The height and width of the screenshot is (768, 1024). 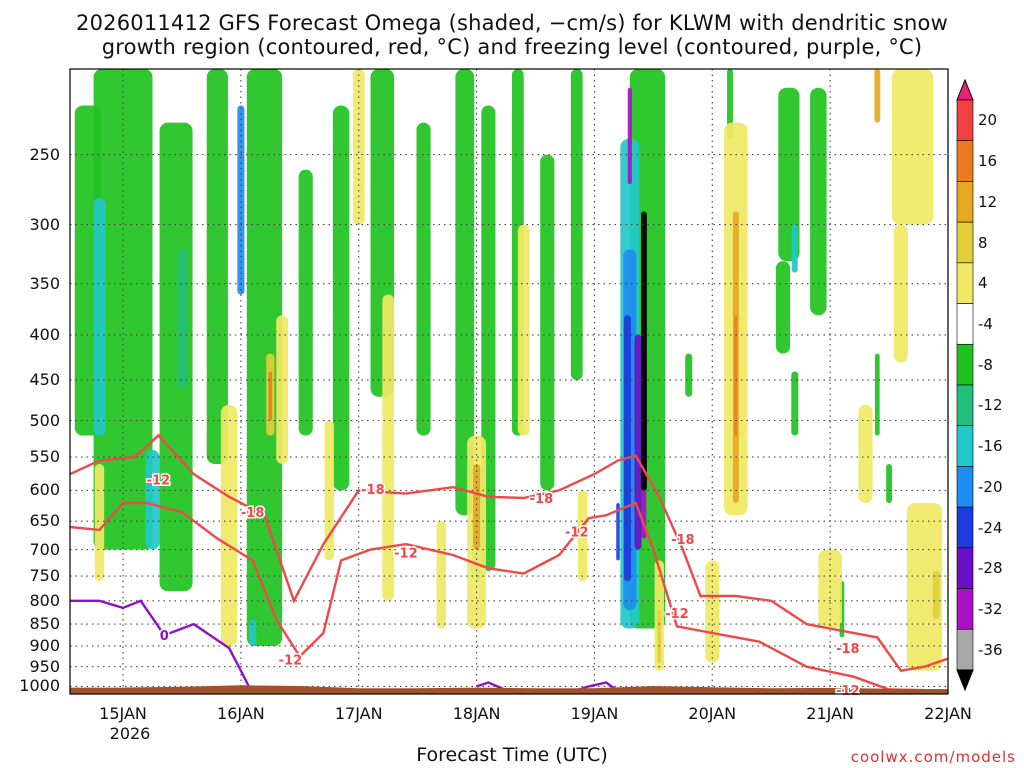 What do you see at coordinates (990, 486) in the screenshot?
I see `colorbar-tick-9: -20` at bounding box center [990, 486].